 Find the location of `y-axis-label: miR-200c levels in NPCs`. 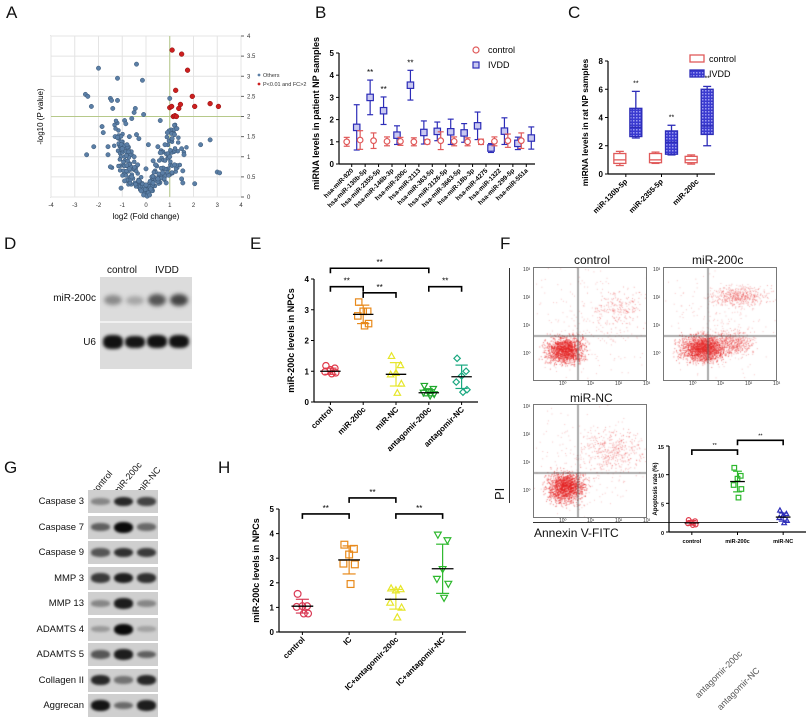

y-axis-label: miR-200c levels in NPCs is located at coordinates (256, 570).